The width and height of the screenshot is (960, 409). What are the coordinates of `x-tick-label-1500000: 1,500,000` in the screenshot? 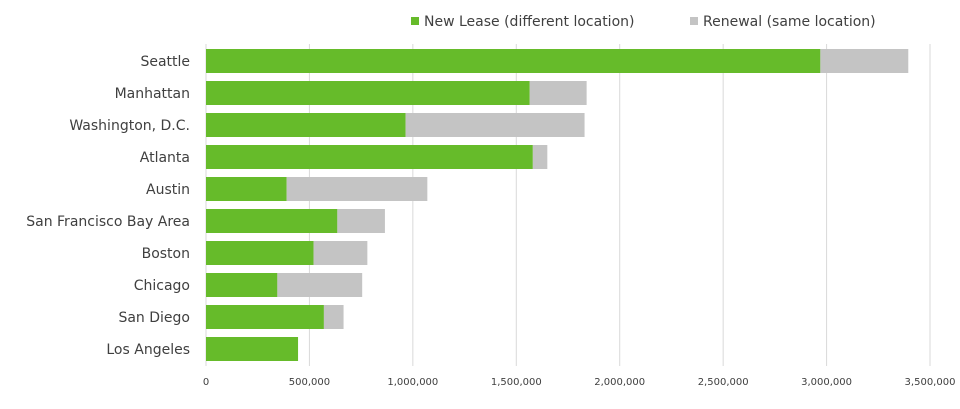 It's located at (516, 382).